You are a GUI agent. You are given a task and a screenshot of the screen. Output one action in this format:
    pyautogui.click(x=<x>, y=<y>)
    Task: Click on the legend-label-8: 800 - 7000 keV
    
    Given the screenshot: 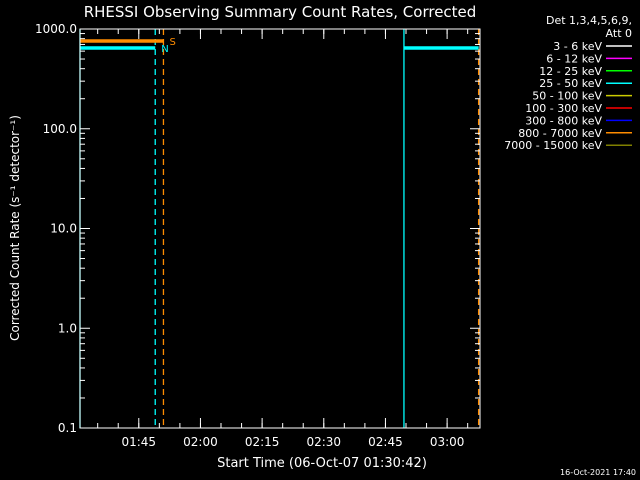 What is the action you would take?
    pyautogui.click(x=560, y=133)
    